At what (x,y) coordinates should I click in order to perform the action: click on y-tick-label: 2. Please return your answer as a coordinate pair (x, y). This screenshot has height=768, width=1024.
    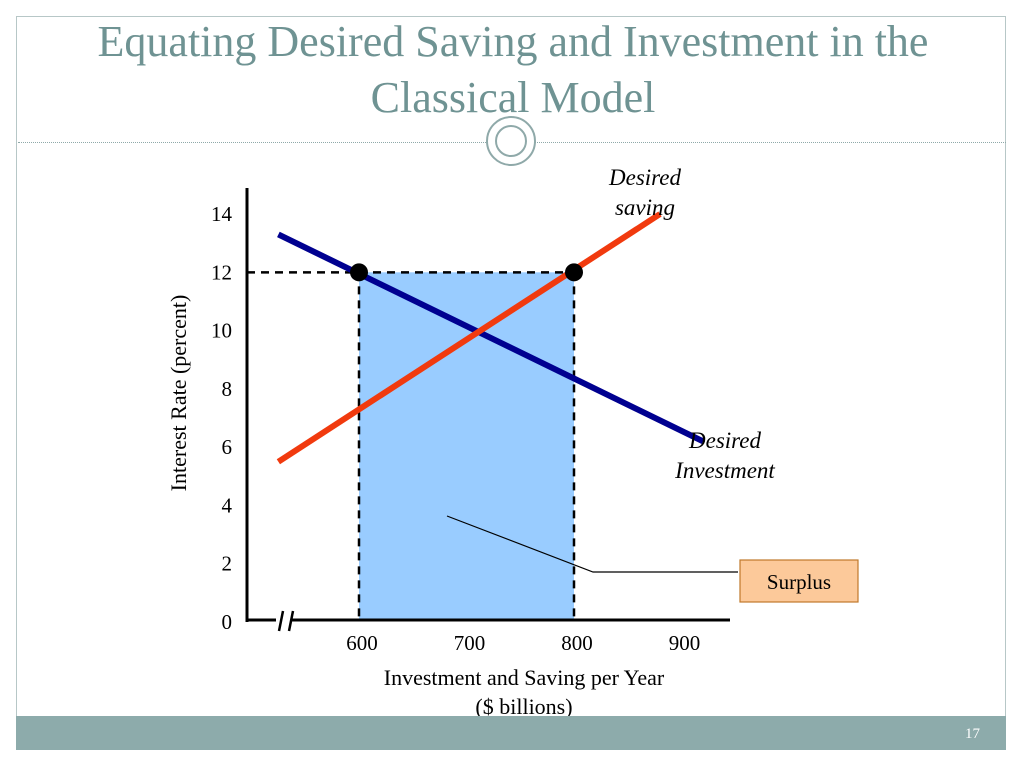
    Looking at the image, I should click on (227, 564).